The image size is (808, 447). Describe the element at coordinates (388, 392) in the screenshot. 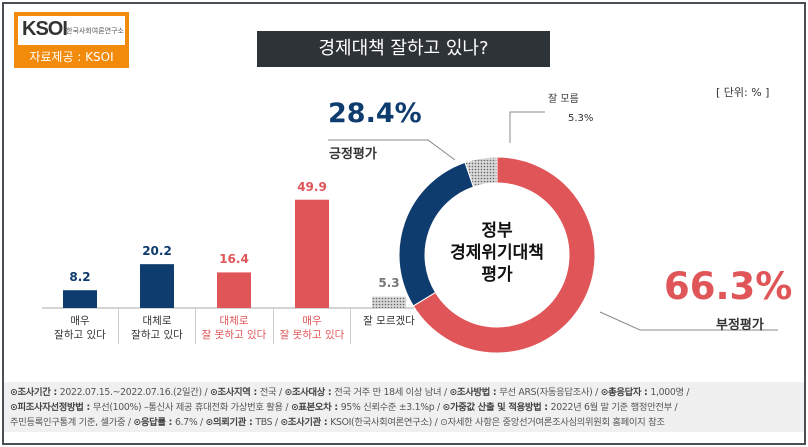

I see `footer-value: 전국 거주 만 18세 이상 남녀` at that location.